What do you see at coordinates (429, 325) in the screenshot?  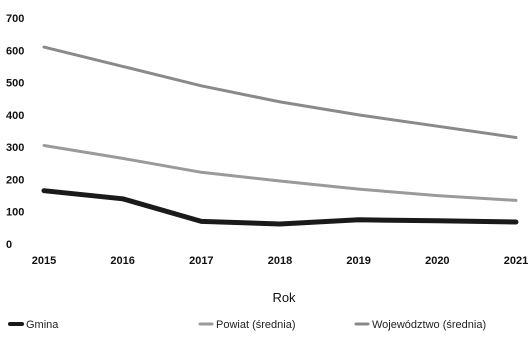 I see `legend-label: Województwo (średnia)` at bounding box center [429, 325].